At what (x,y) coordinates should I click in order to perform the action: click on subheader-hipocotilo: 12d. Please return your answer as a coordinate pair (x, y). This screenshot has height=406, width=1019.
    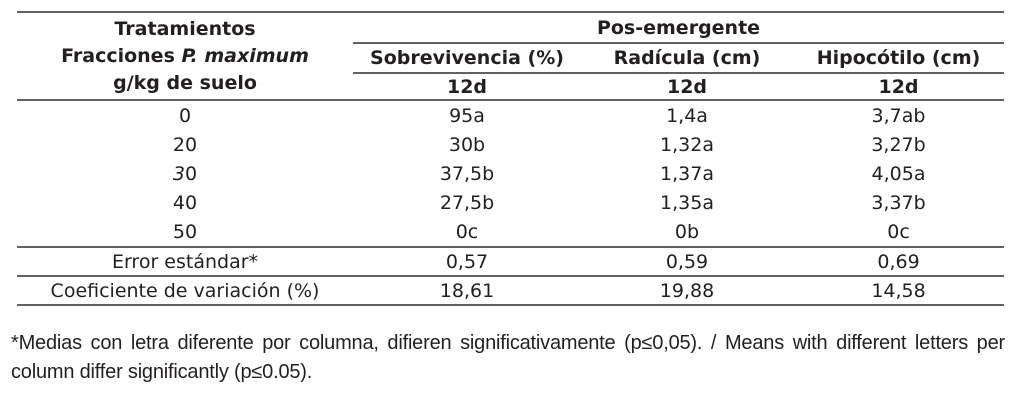
    Looking at the image, I should click on (899, 87).